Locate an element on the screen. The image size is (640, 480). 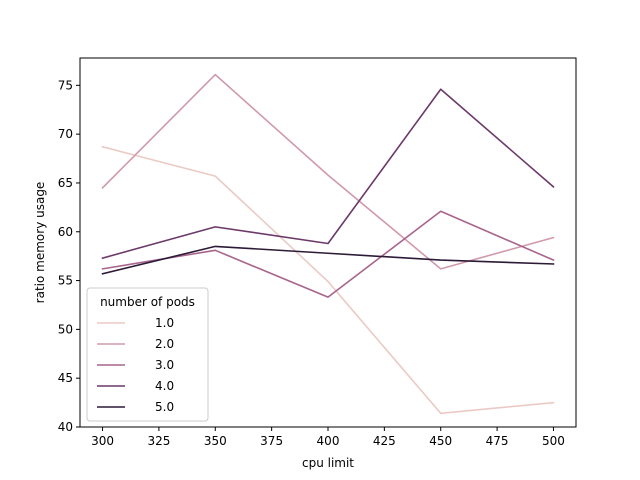
legend-entry: 1.0 is located at coordinates (135, 323).